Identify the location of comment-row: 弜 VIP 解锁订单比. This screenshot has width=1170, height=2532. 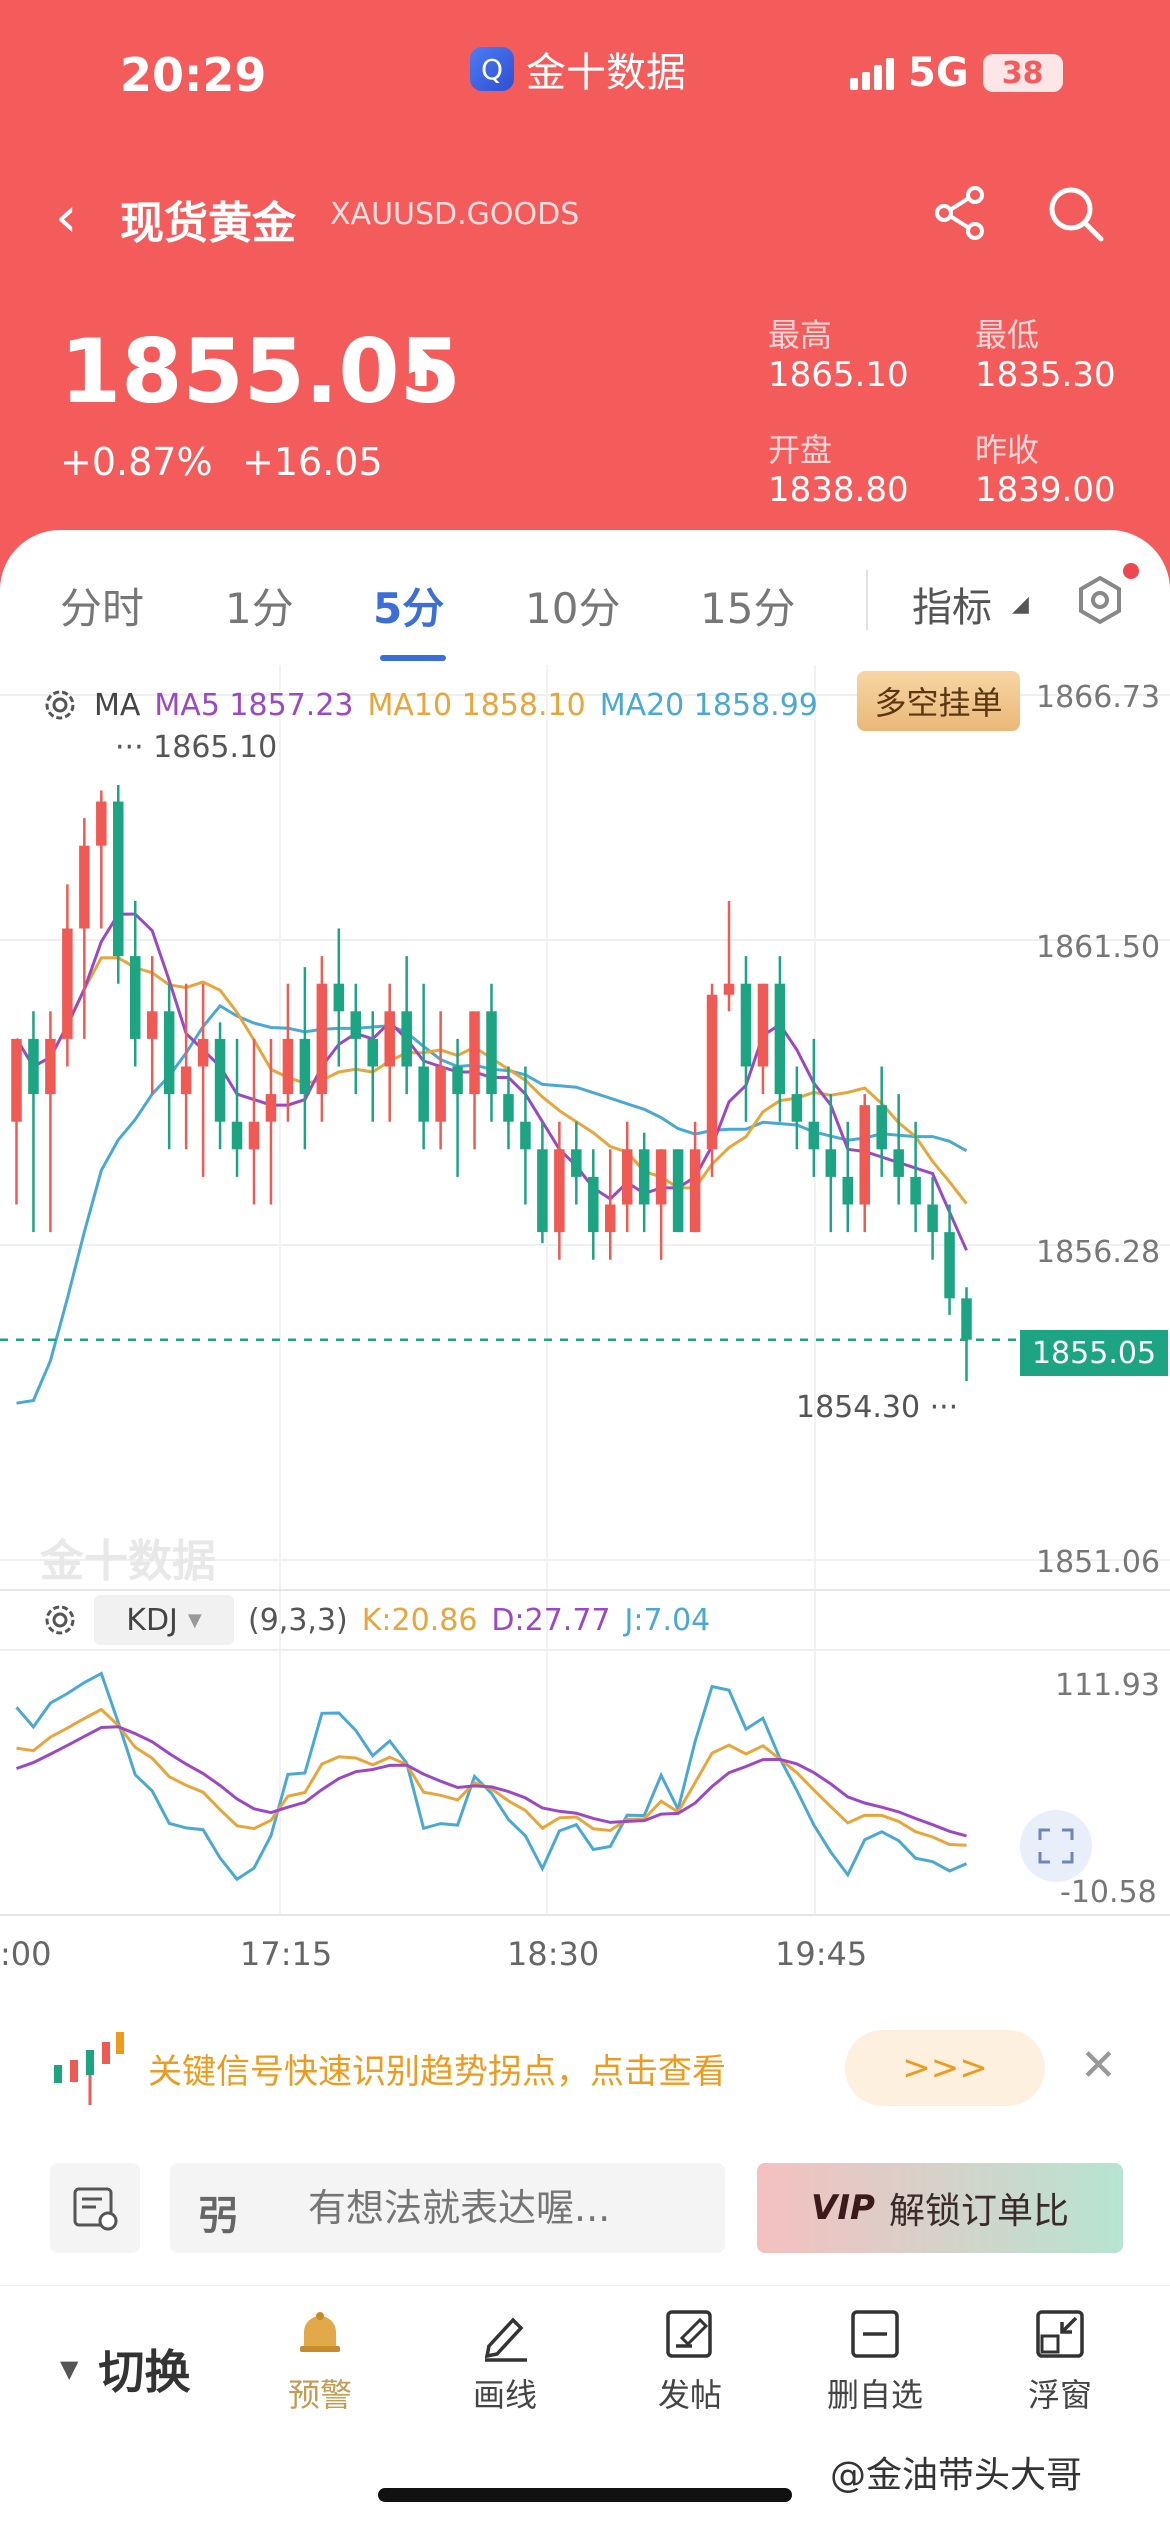
(585, 2205).